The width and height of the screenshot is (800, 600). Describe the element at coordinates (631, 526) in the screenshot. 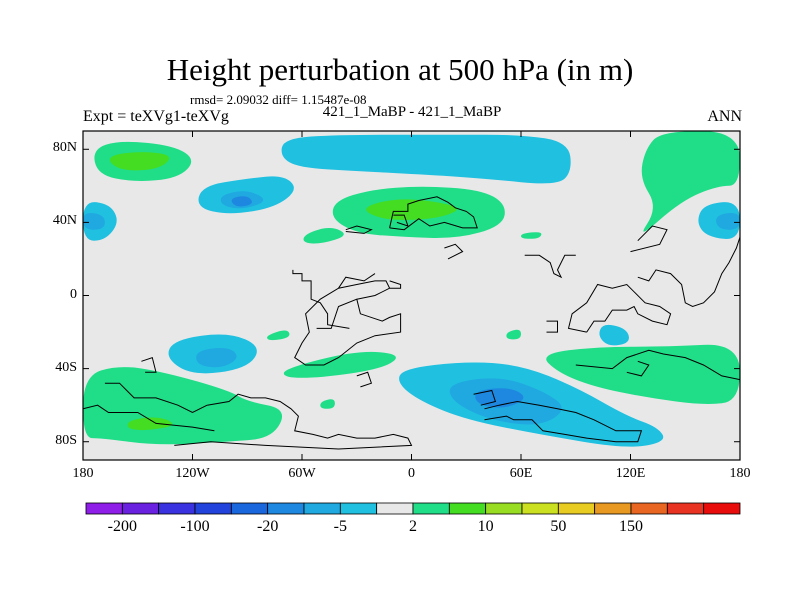

I see `colorbar-label-7: 150` at that location.